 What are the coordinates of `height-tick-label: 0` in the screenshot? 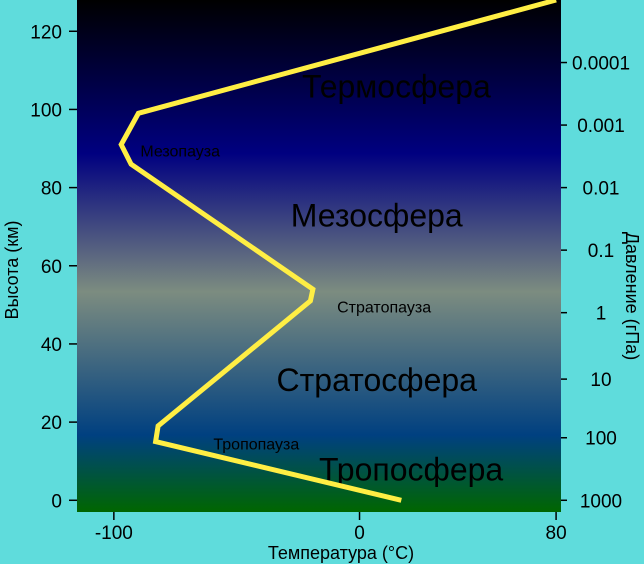 It's located at (56, 501).